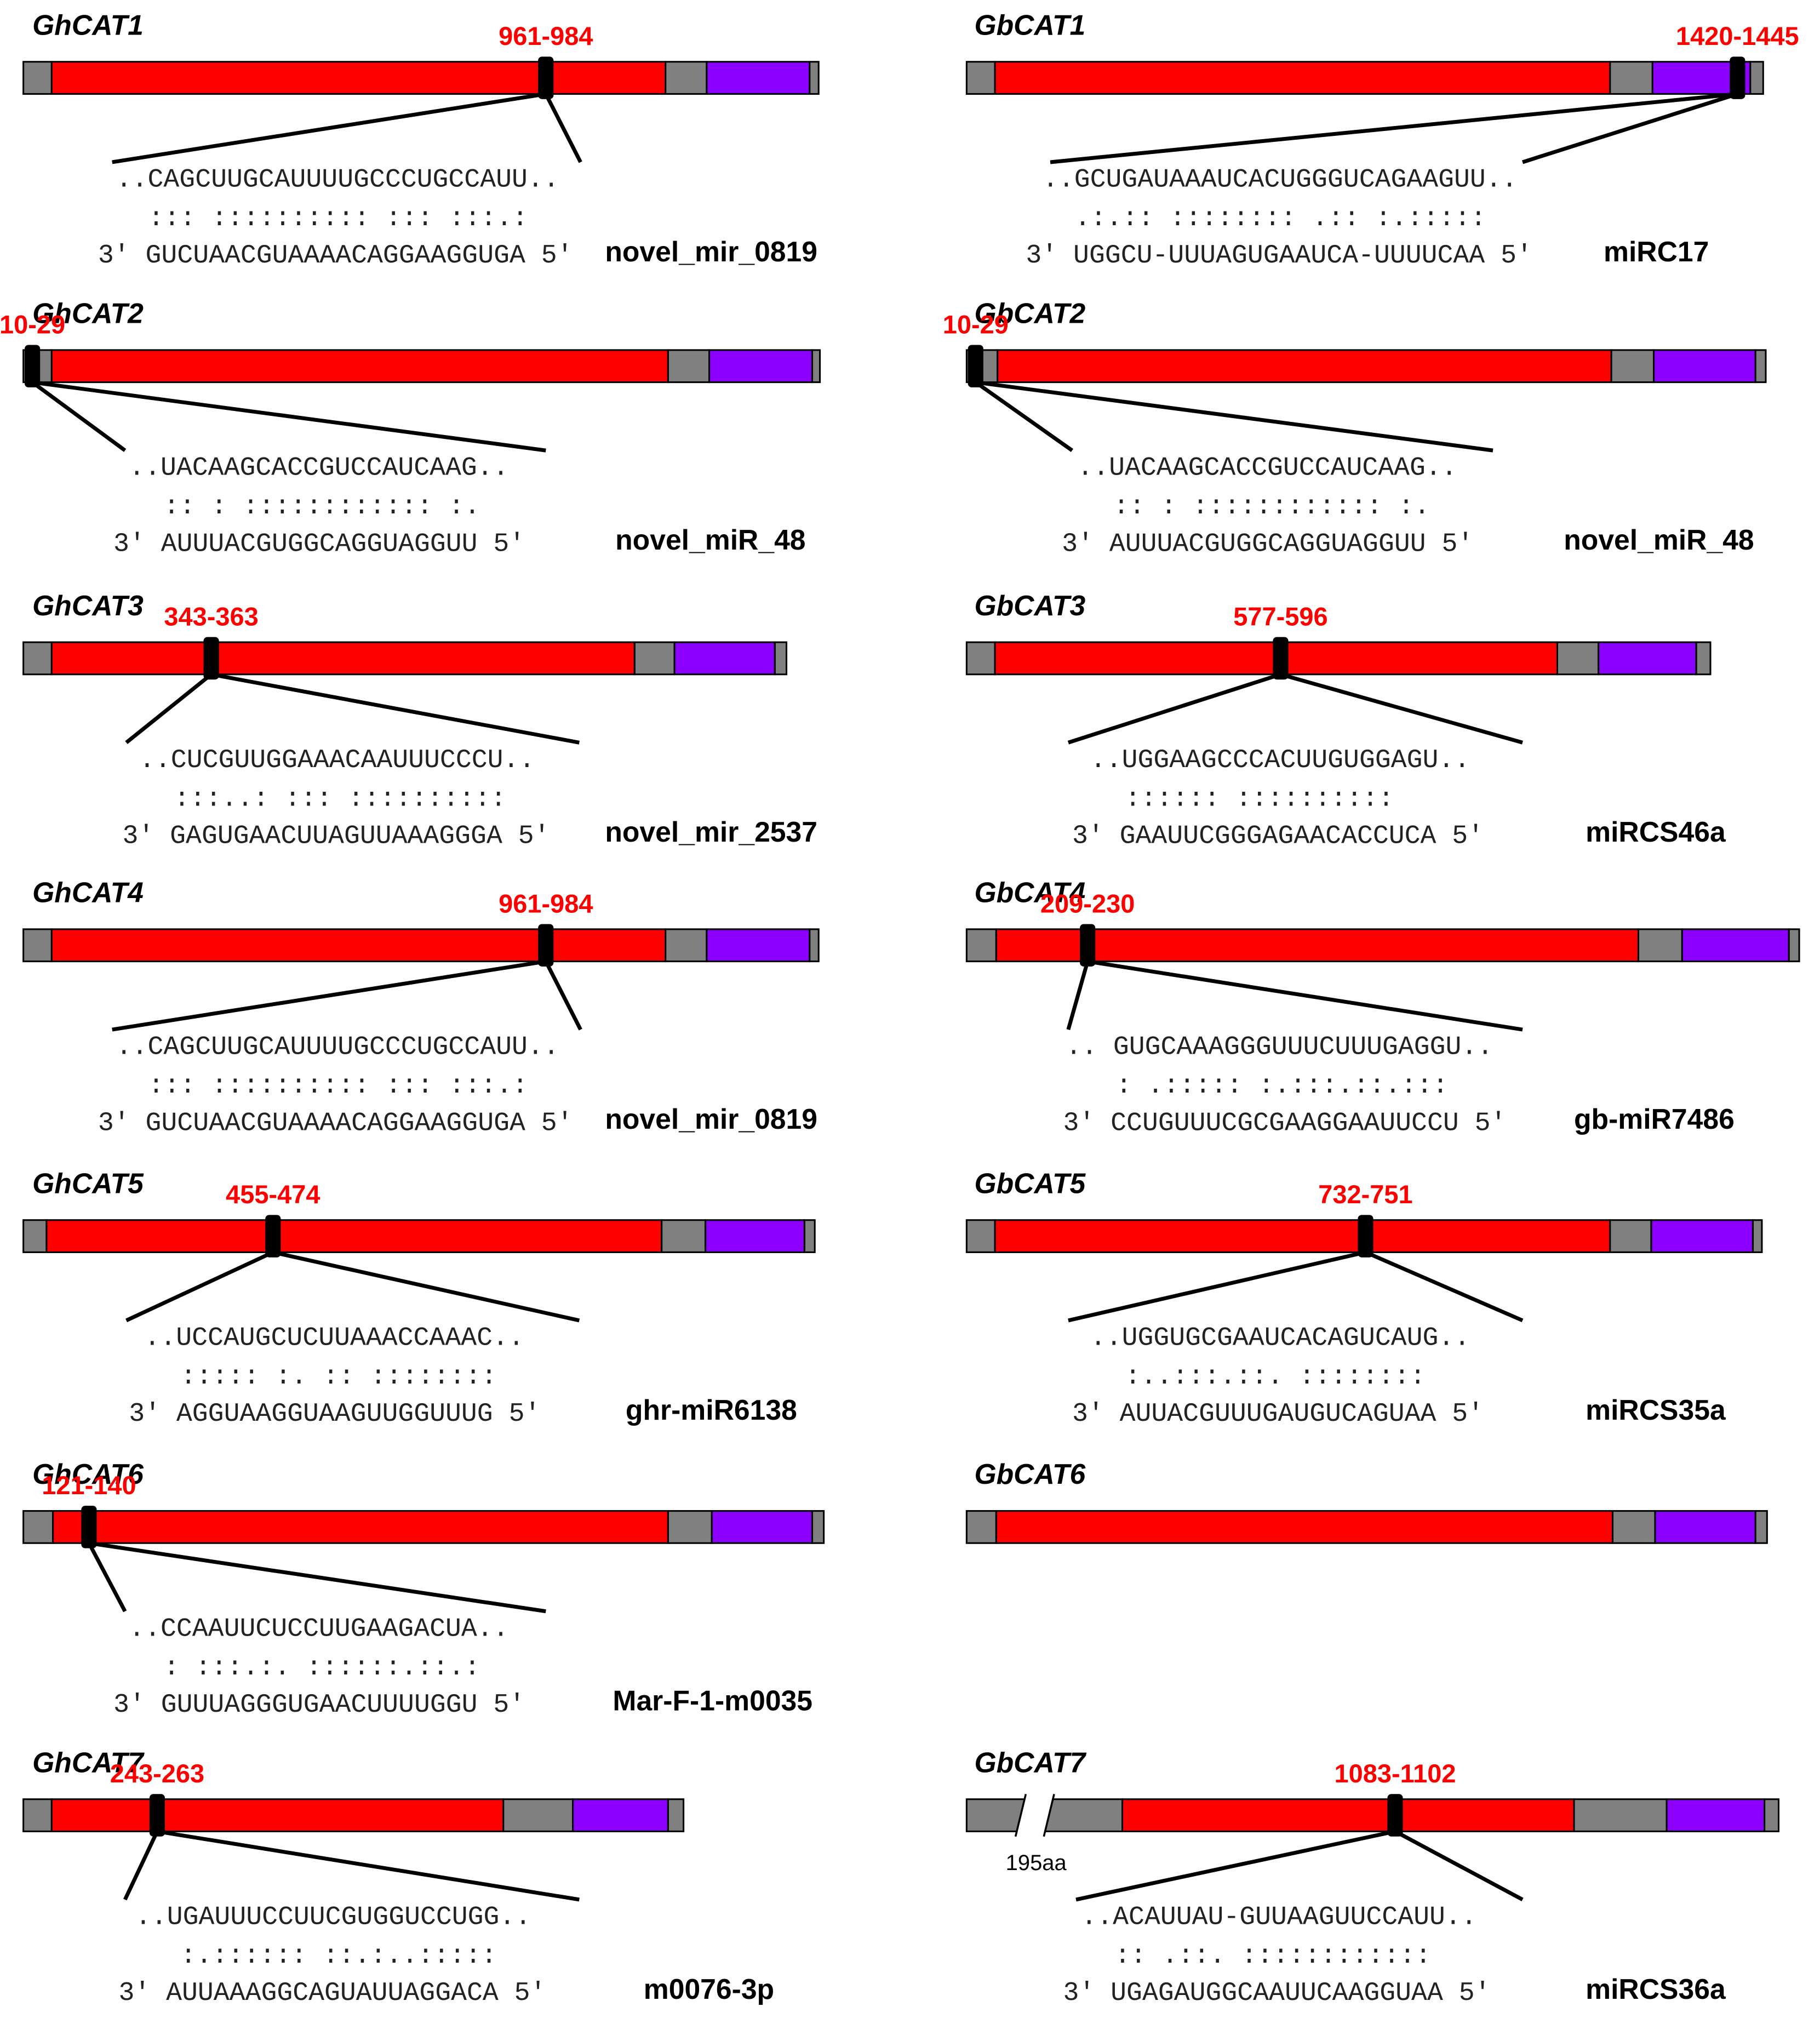 This screenshot has height=2018, width=1820. What do you see at coordinates (546, 35) in the screenshot?
I see `site-label: 961-984` at bounding box center [546, 35].